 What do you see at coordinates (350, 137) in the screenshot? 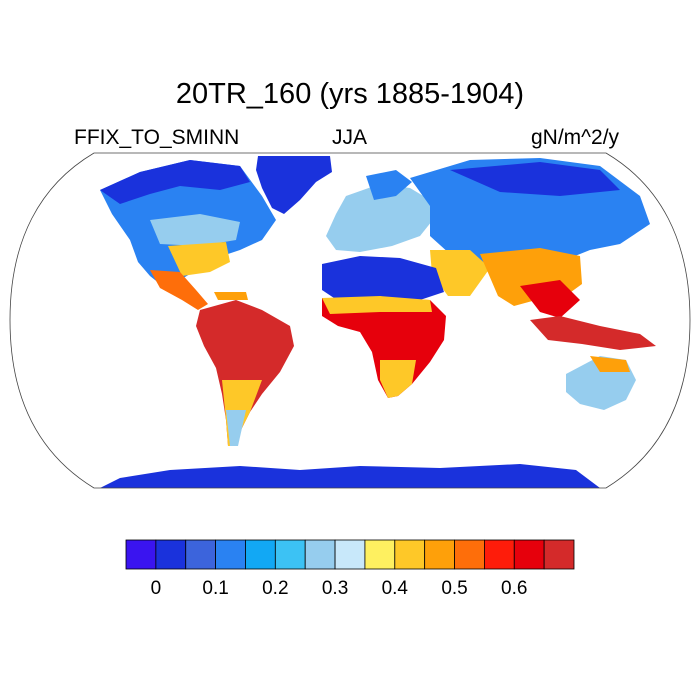
I see `season-label: JJA` at bounding box center [350, 137].